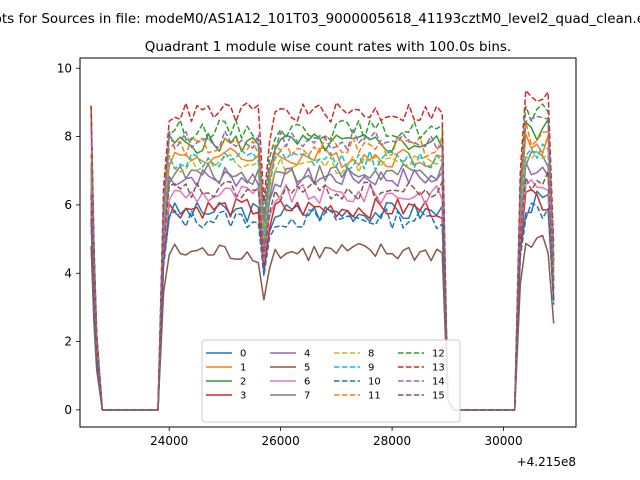 This screenshot has height=480, width=640. Describe the element at coordinates (307, 382) in the screenshot. I see `legend-label-6: 6` at that location.